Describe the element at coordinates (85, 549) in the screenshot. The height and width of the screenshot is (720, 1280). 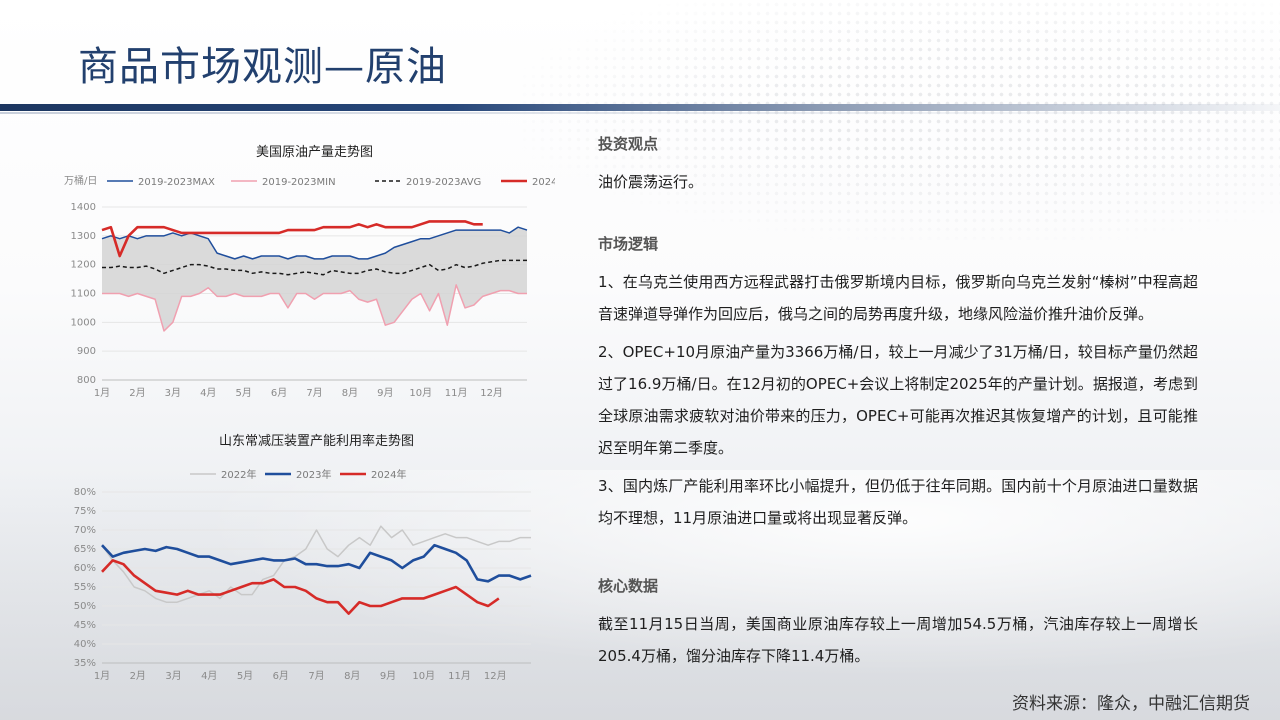
I see `y-tick-label: 65%` at that location.